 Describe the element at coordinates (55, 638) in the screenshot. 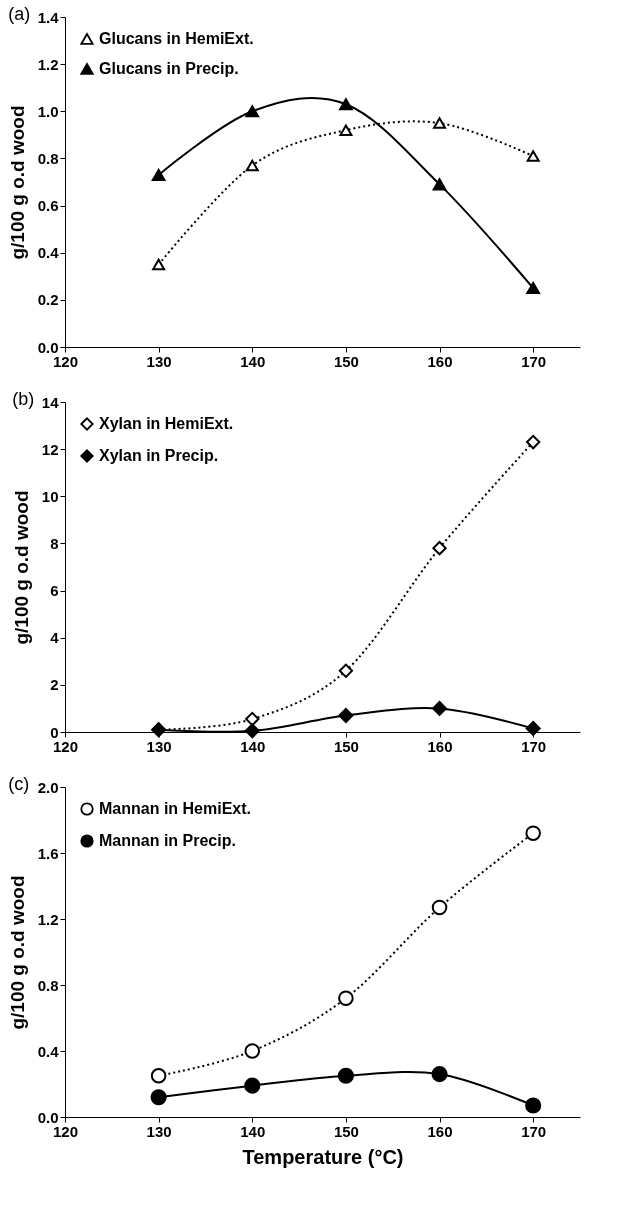

I see `y-tick-label: 4` at that location.